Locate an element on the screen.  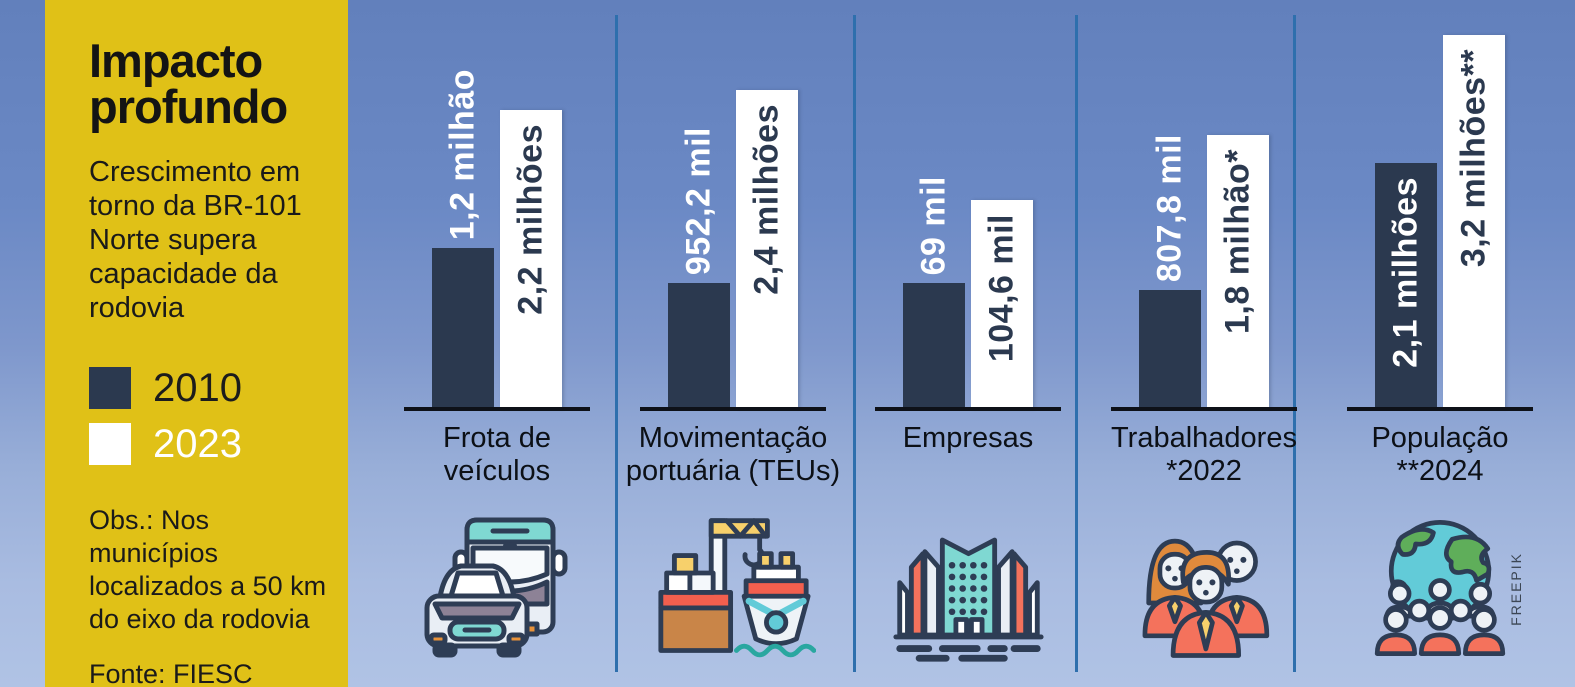
buildings-icon-svg is located at coordinates (968, 599).